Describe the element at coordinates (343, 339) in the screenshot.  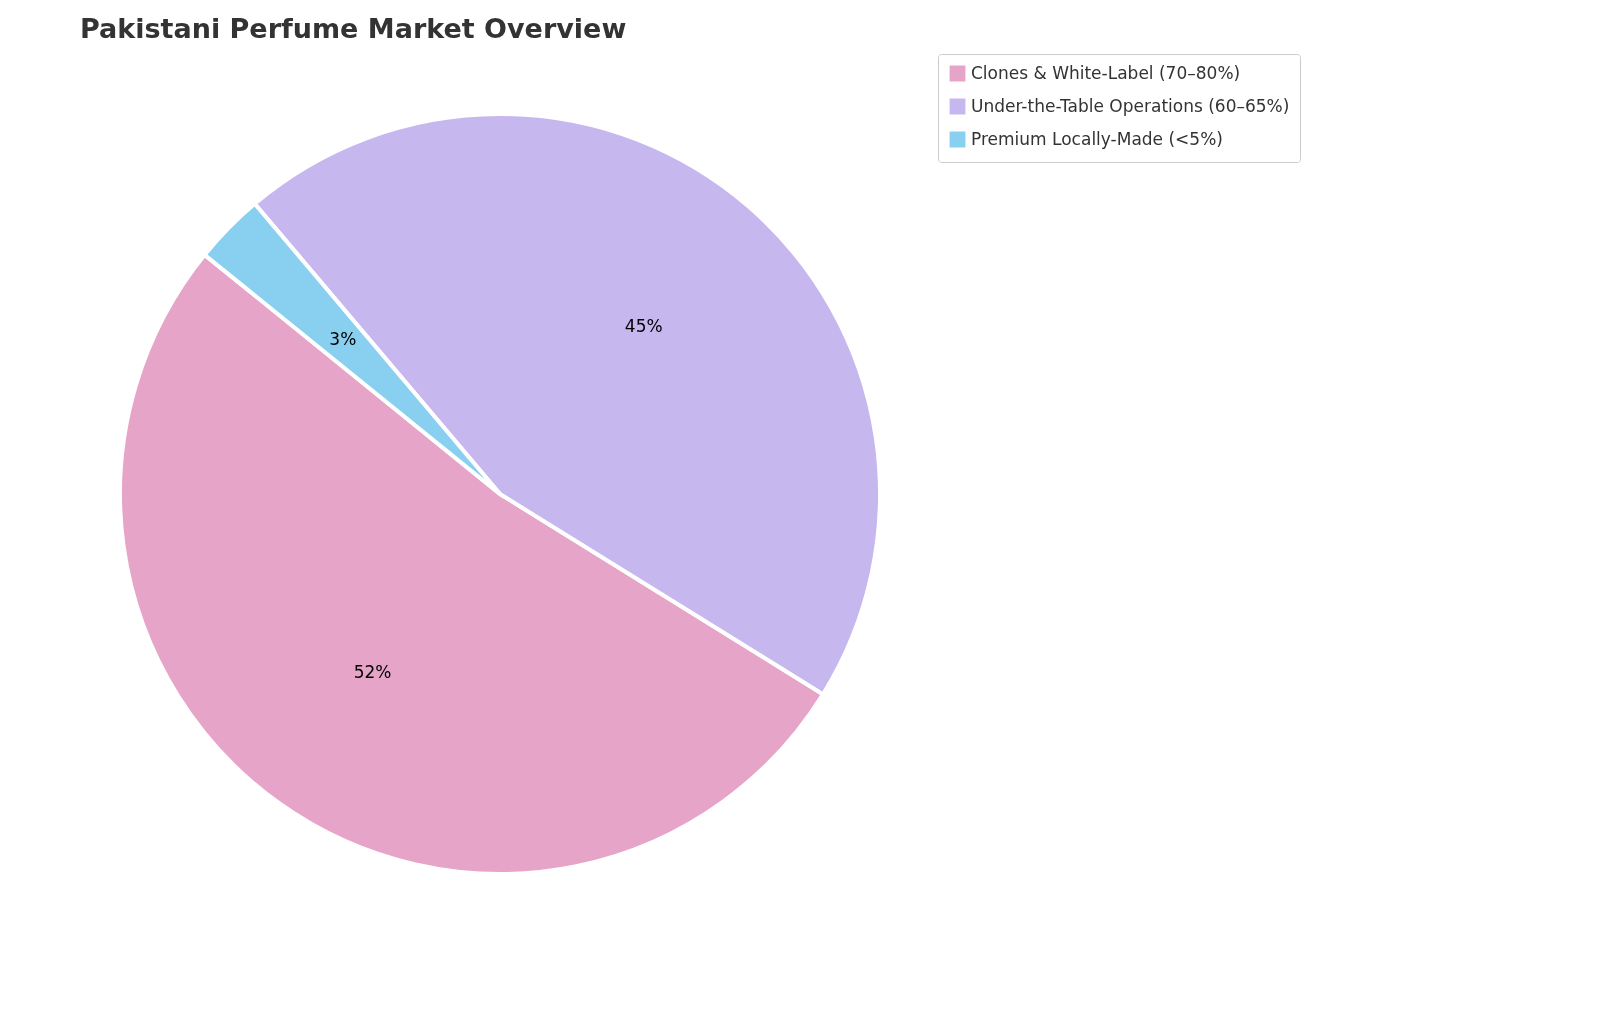
I see `data-label: 3%` at that location.